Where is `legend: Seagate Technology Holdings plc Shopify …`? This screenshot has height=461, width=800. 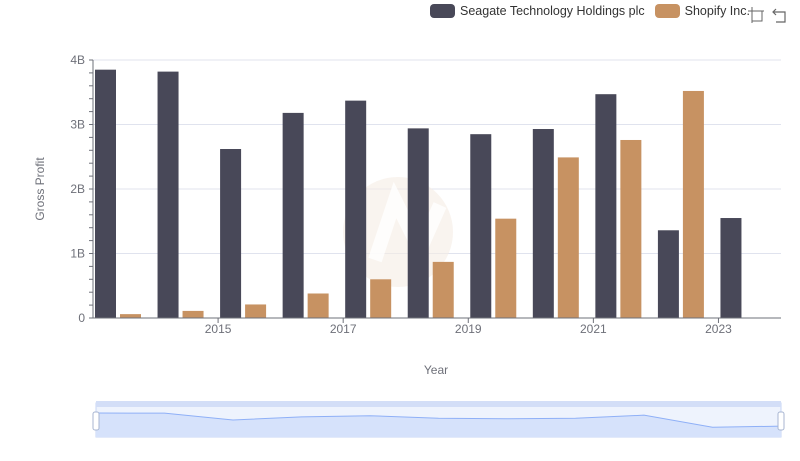
legend: Seagate Technology Holdings plc Shopify … is located at coordinates (595, 11).